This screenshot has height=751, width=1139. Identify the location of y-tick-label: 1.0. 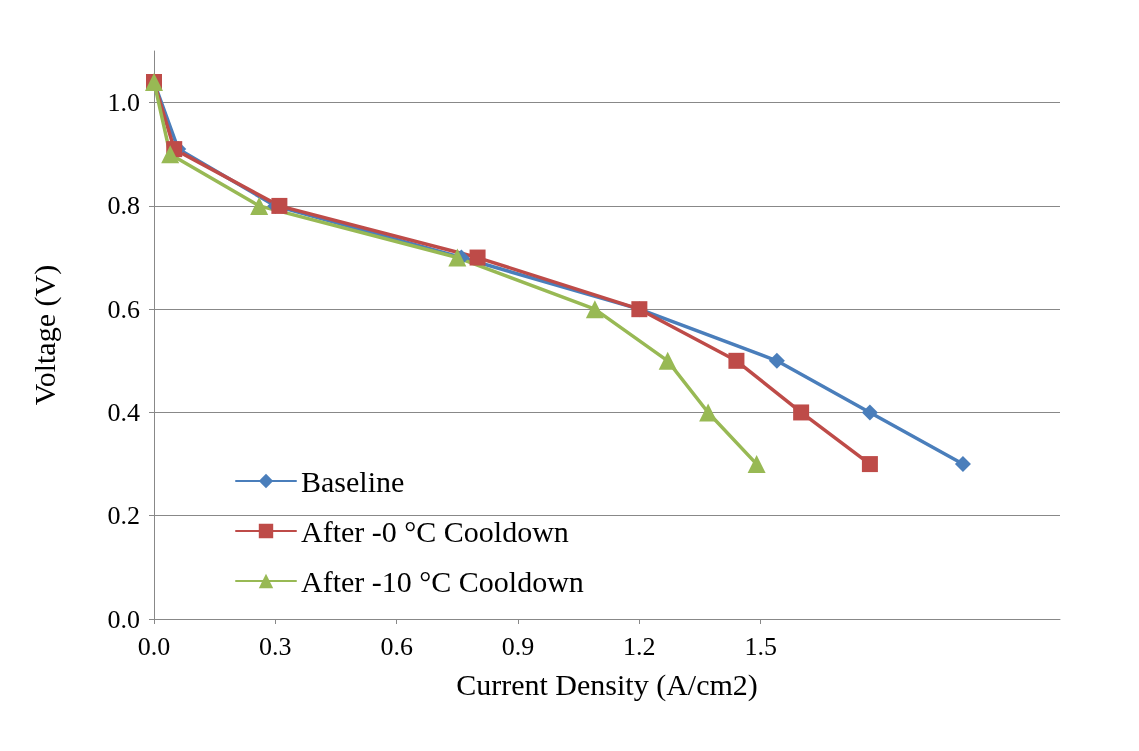
(123, 103).